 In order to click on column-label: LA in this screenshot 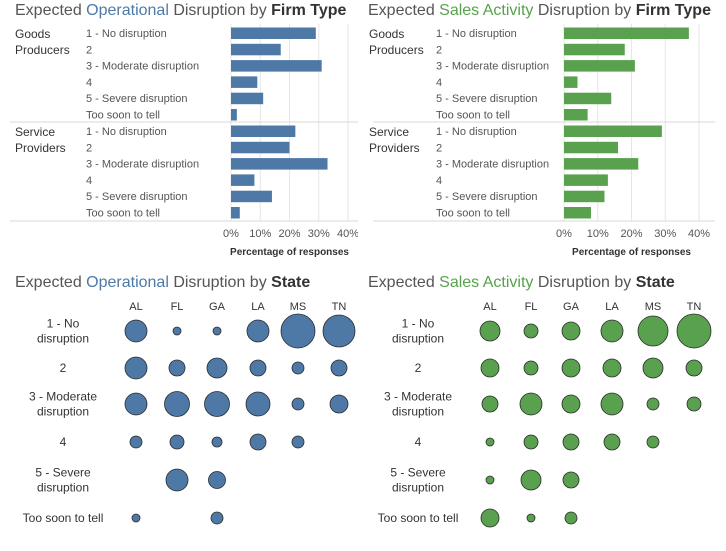, I will do `click(612, 307)`.